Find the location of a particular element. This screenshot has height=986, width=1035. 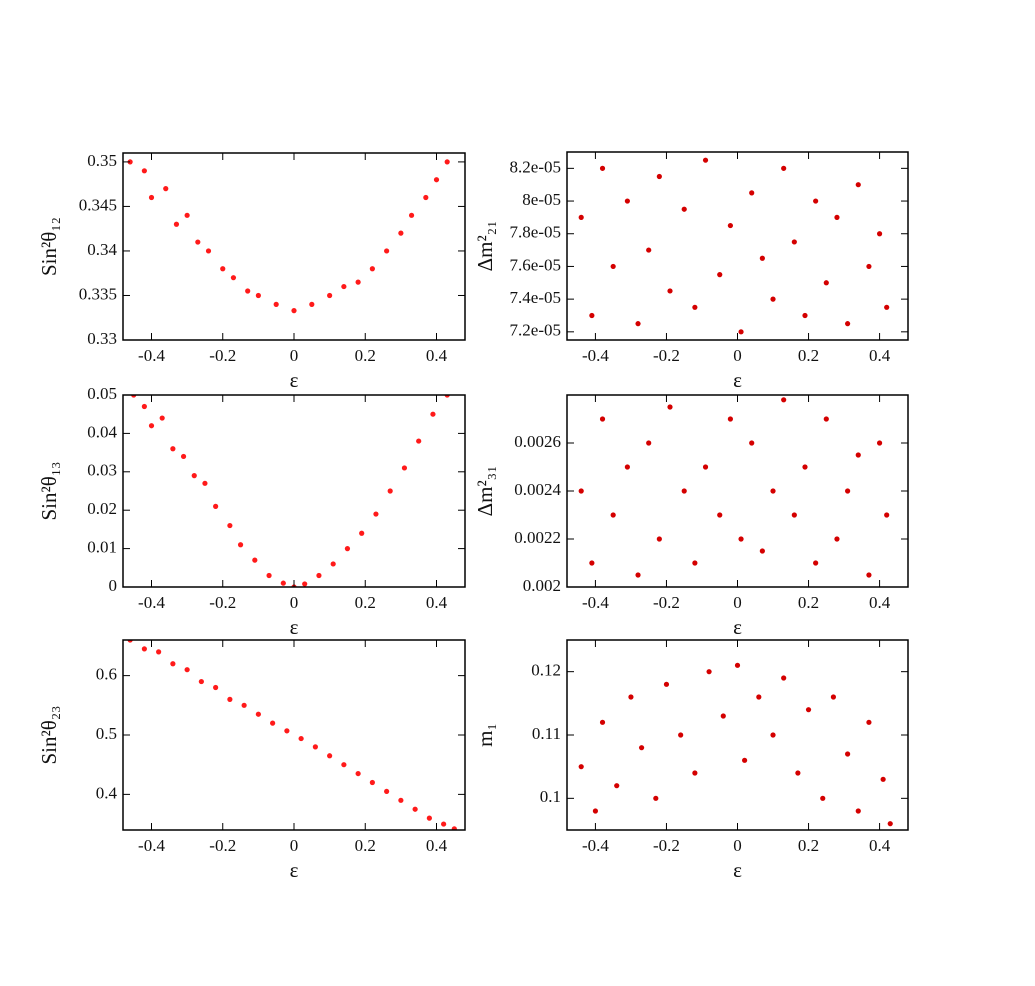

y-tick-label: 7.2e-05 is located at coordinates (535, 330).